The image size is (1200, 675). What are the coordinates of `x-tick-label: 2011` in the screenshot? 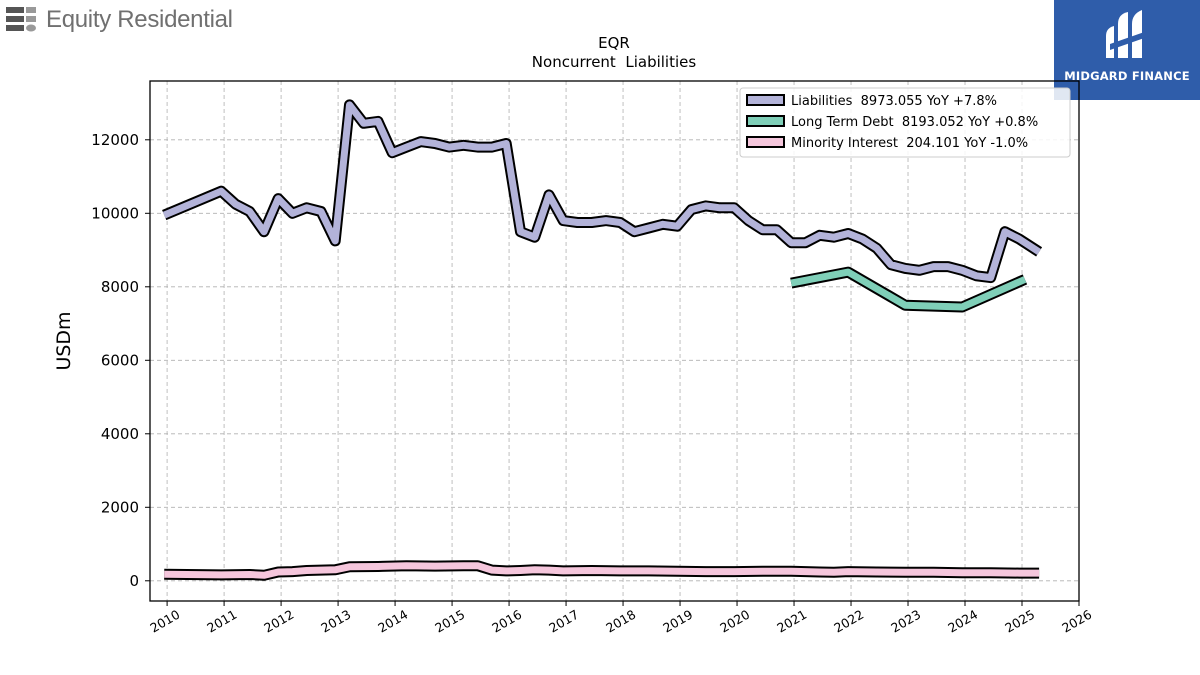 It's located at (221, 621).